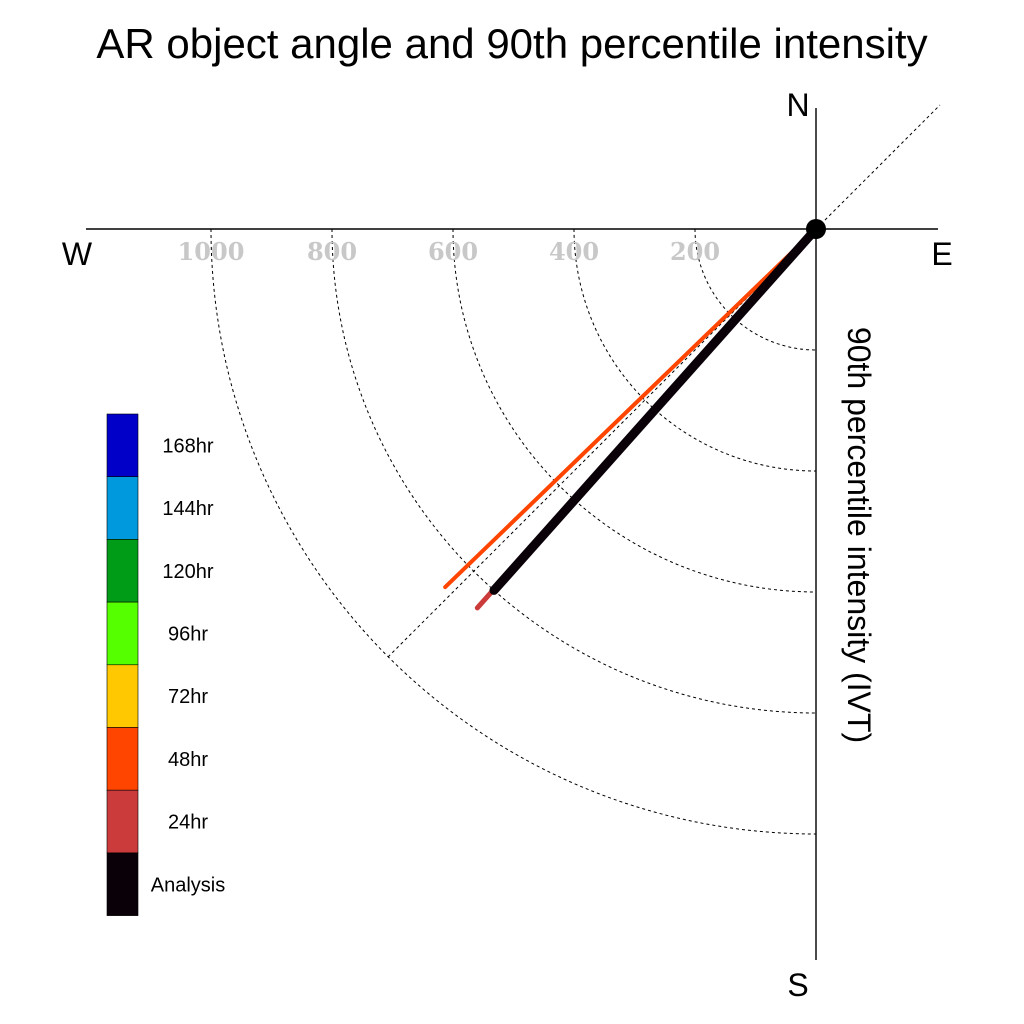  I want to click on legend-label: 72hr, so click(188, 697).